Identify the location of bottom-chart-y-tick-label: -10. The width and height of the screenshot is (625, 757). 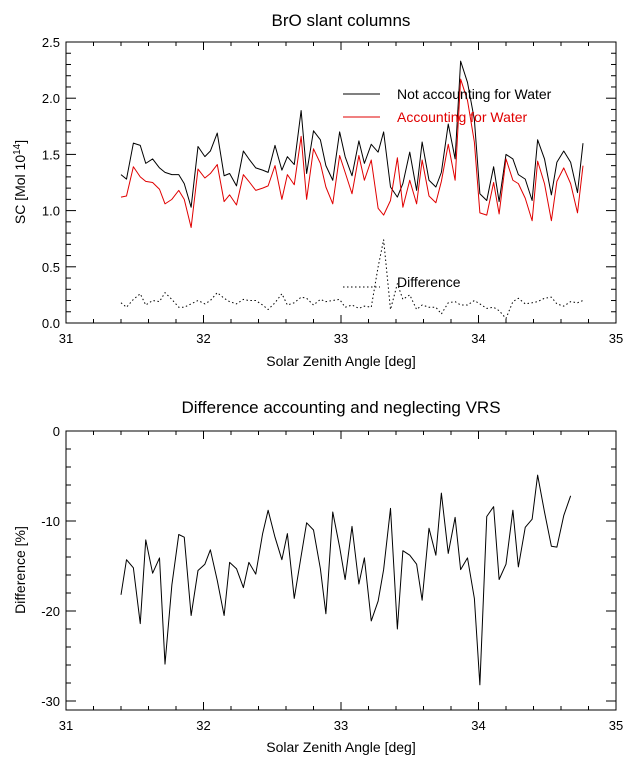
(50, 521).